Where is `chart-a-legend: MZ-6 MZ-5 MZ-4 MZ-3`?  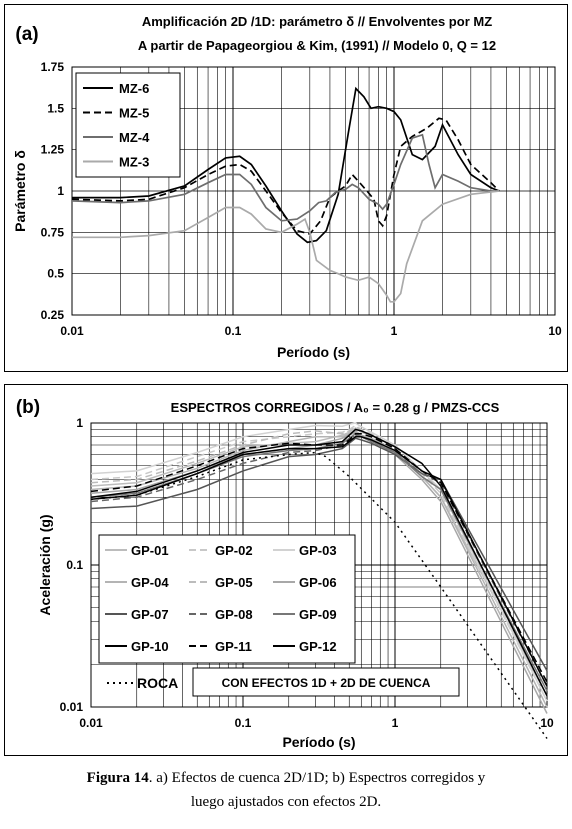
chart-a-legend: MZ-6 MZ-5 MZ-4 MZ-3 is located at coordinates (128, 125).